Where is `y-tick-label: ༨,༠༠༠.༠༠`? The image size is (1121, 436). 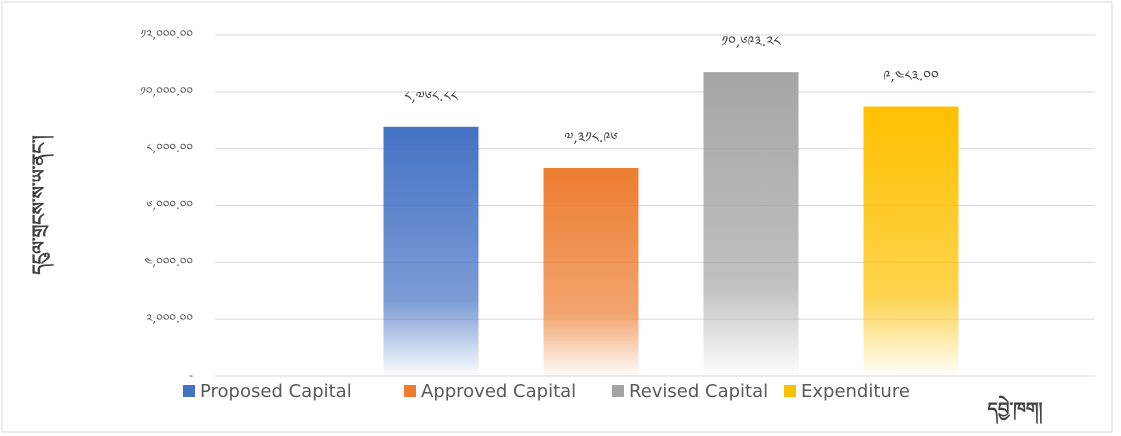 y-tick-label: ༨,༠༠༠.༠༠ is located at coordinates (169, 148).